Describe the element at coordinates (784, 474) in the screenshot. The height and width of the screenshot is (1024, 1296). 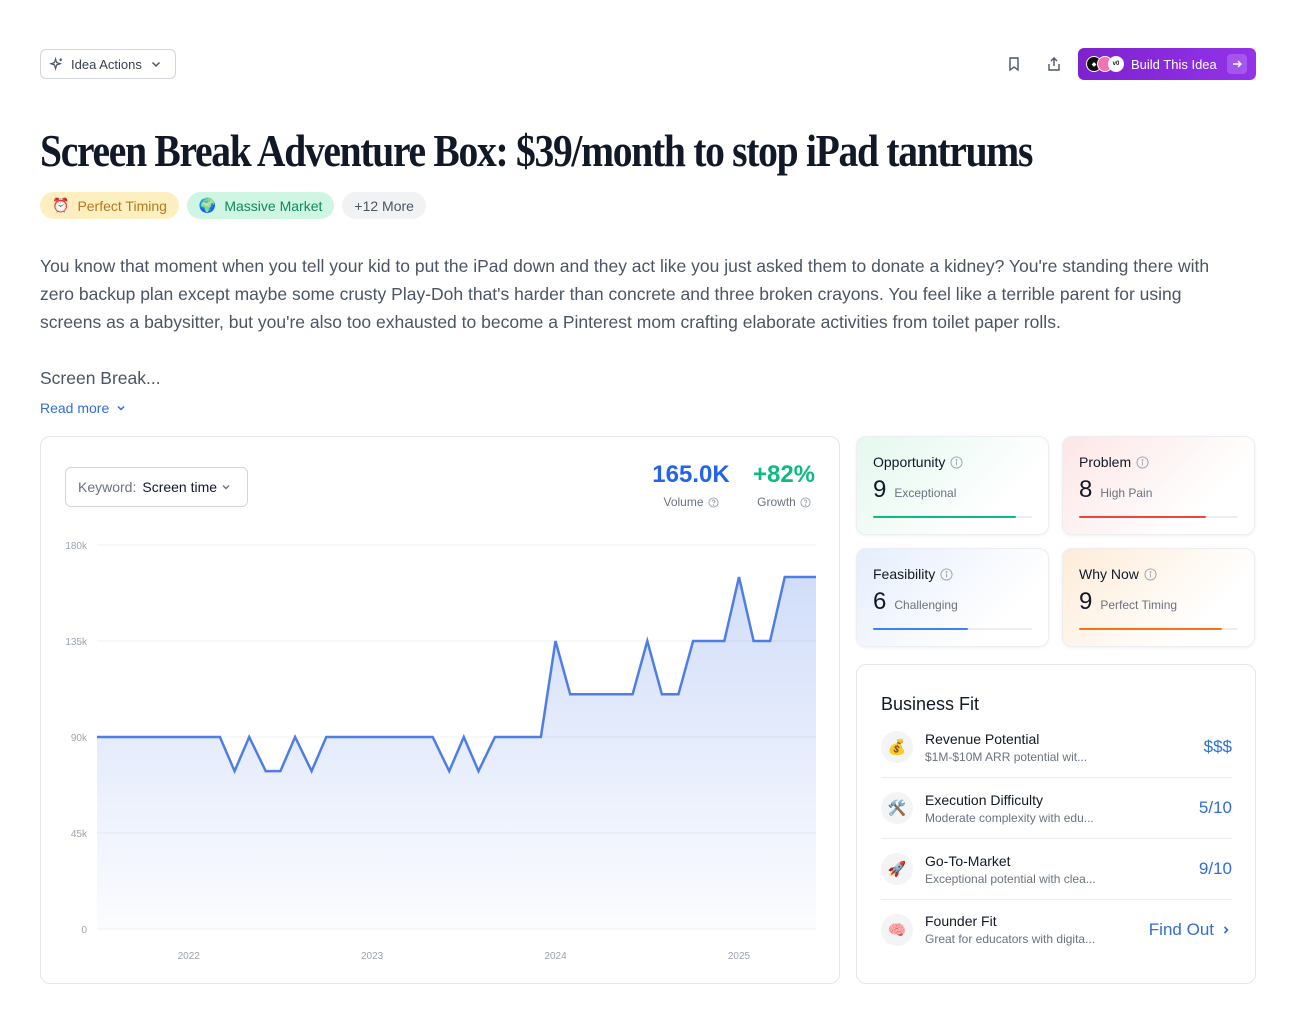
I see `growth-value: +82%` at that location.